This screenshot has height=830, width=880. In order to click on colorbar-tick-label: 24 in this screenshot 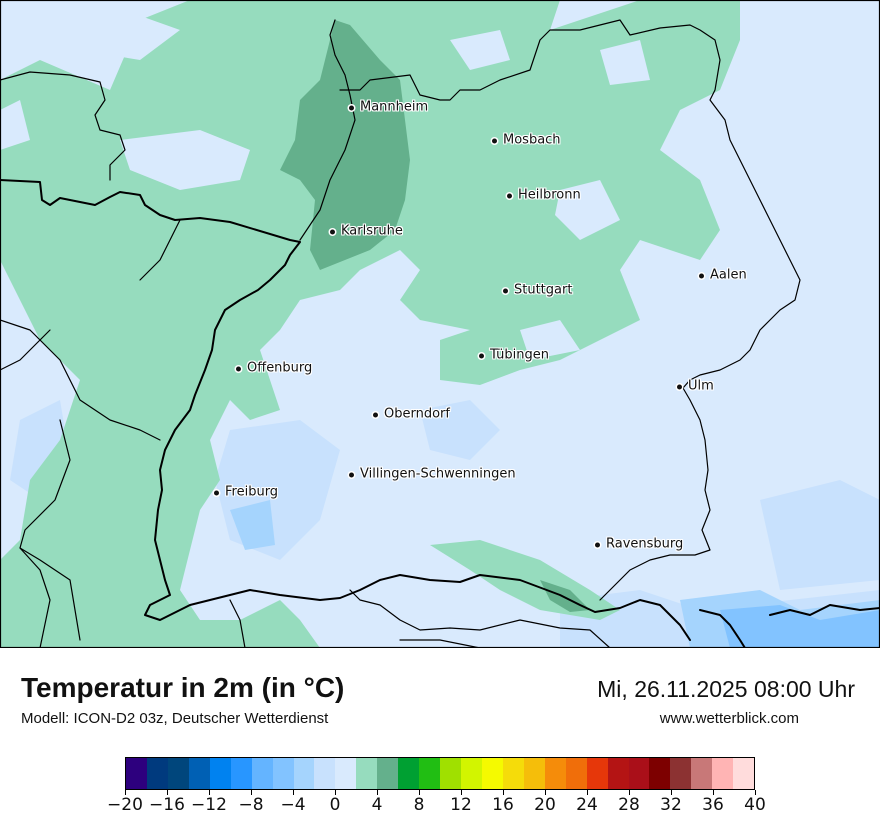, I will do `click(587, 805)`.